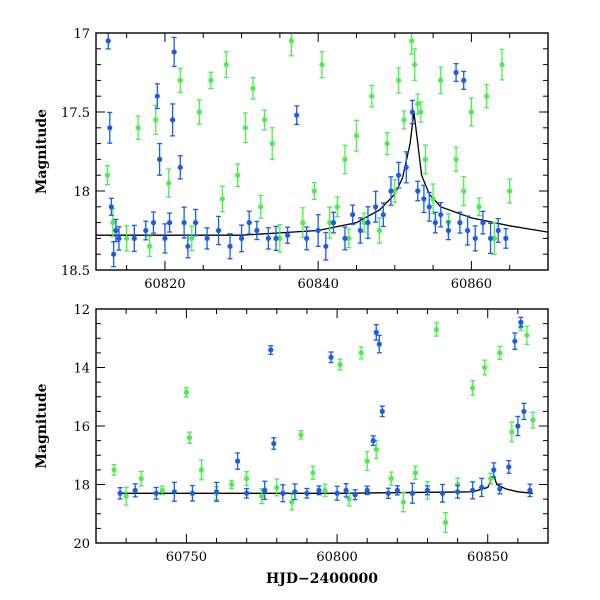 This screenshot has height=600, width=600. Describe the element at coordinates (81, 310) in the screenshot. I see `y-tick-label: 12` at that location.